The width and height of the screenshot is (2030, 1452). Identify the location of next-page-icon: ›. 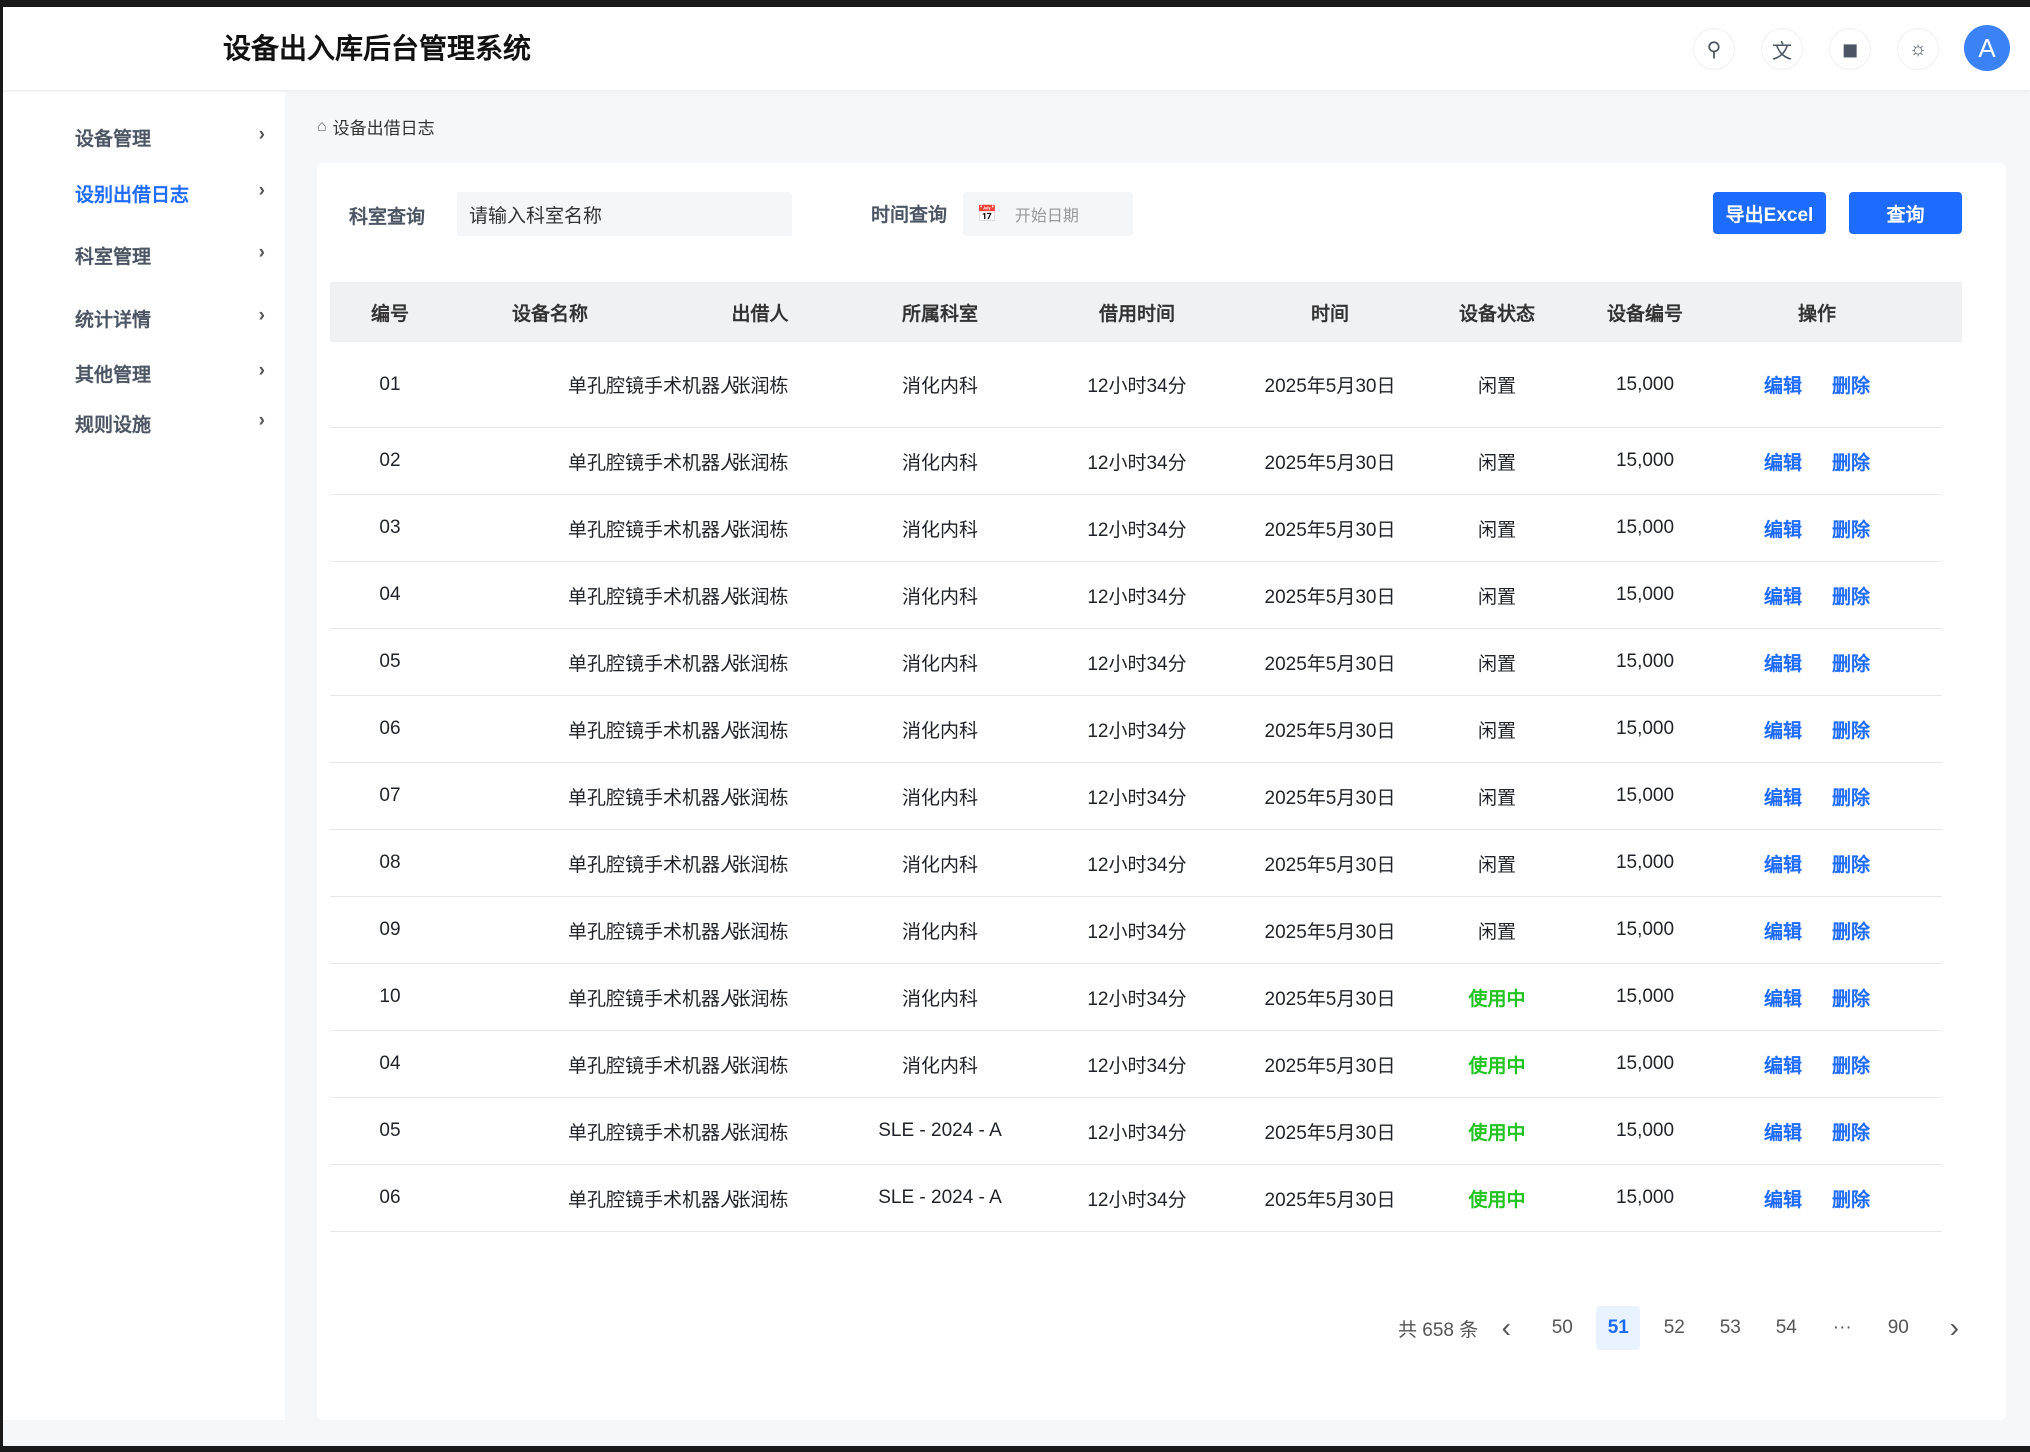
(1954, 1327).